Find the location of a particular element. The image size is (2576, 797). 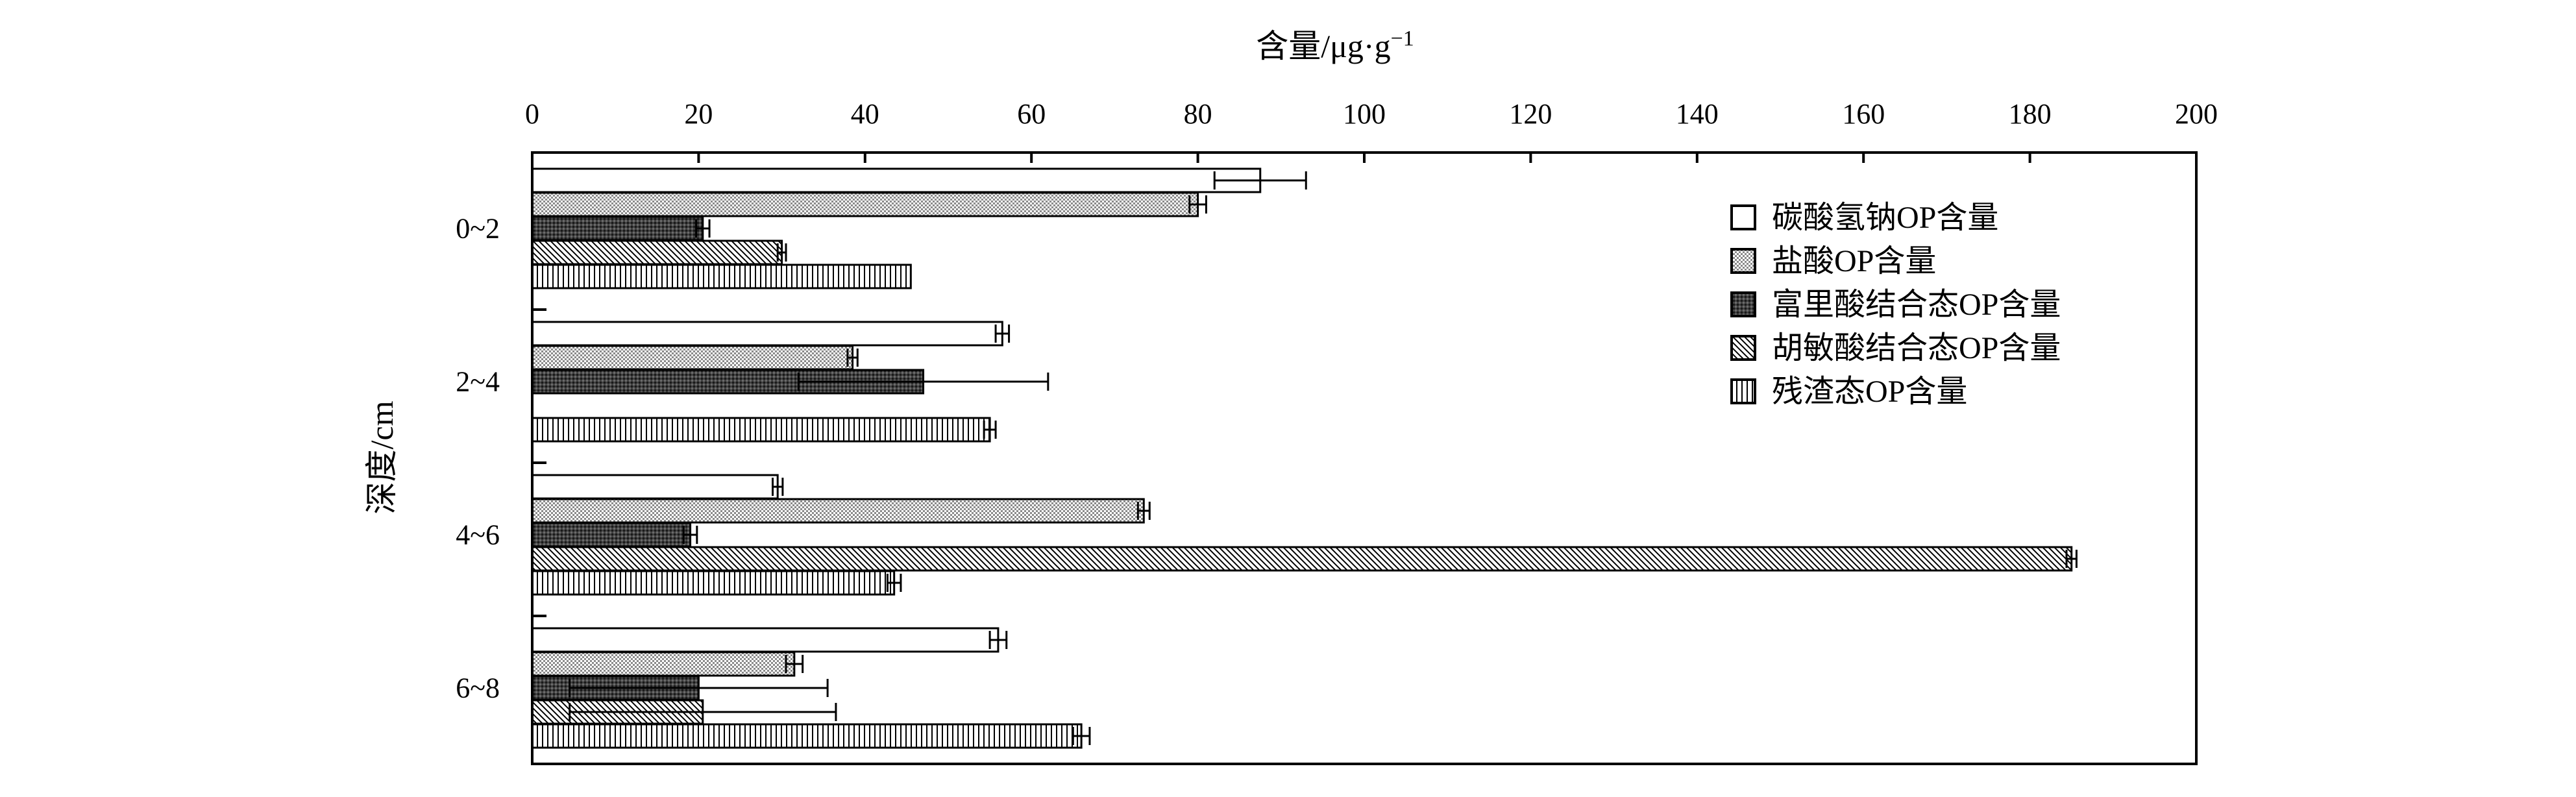

x-tick-label: 120 is located at coordinates (1530, 114).